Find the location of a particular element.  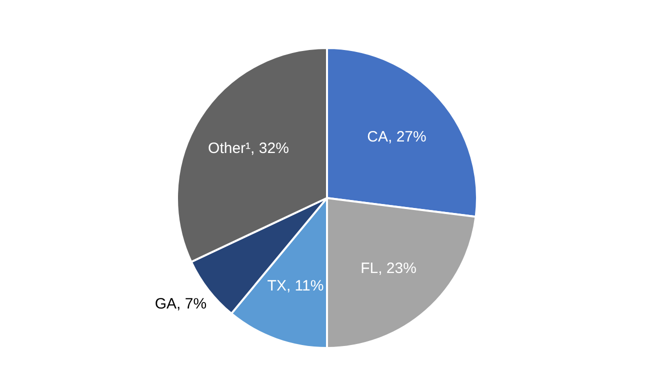

data-label: , 7% is located at coordinates (191, 303).